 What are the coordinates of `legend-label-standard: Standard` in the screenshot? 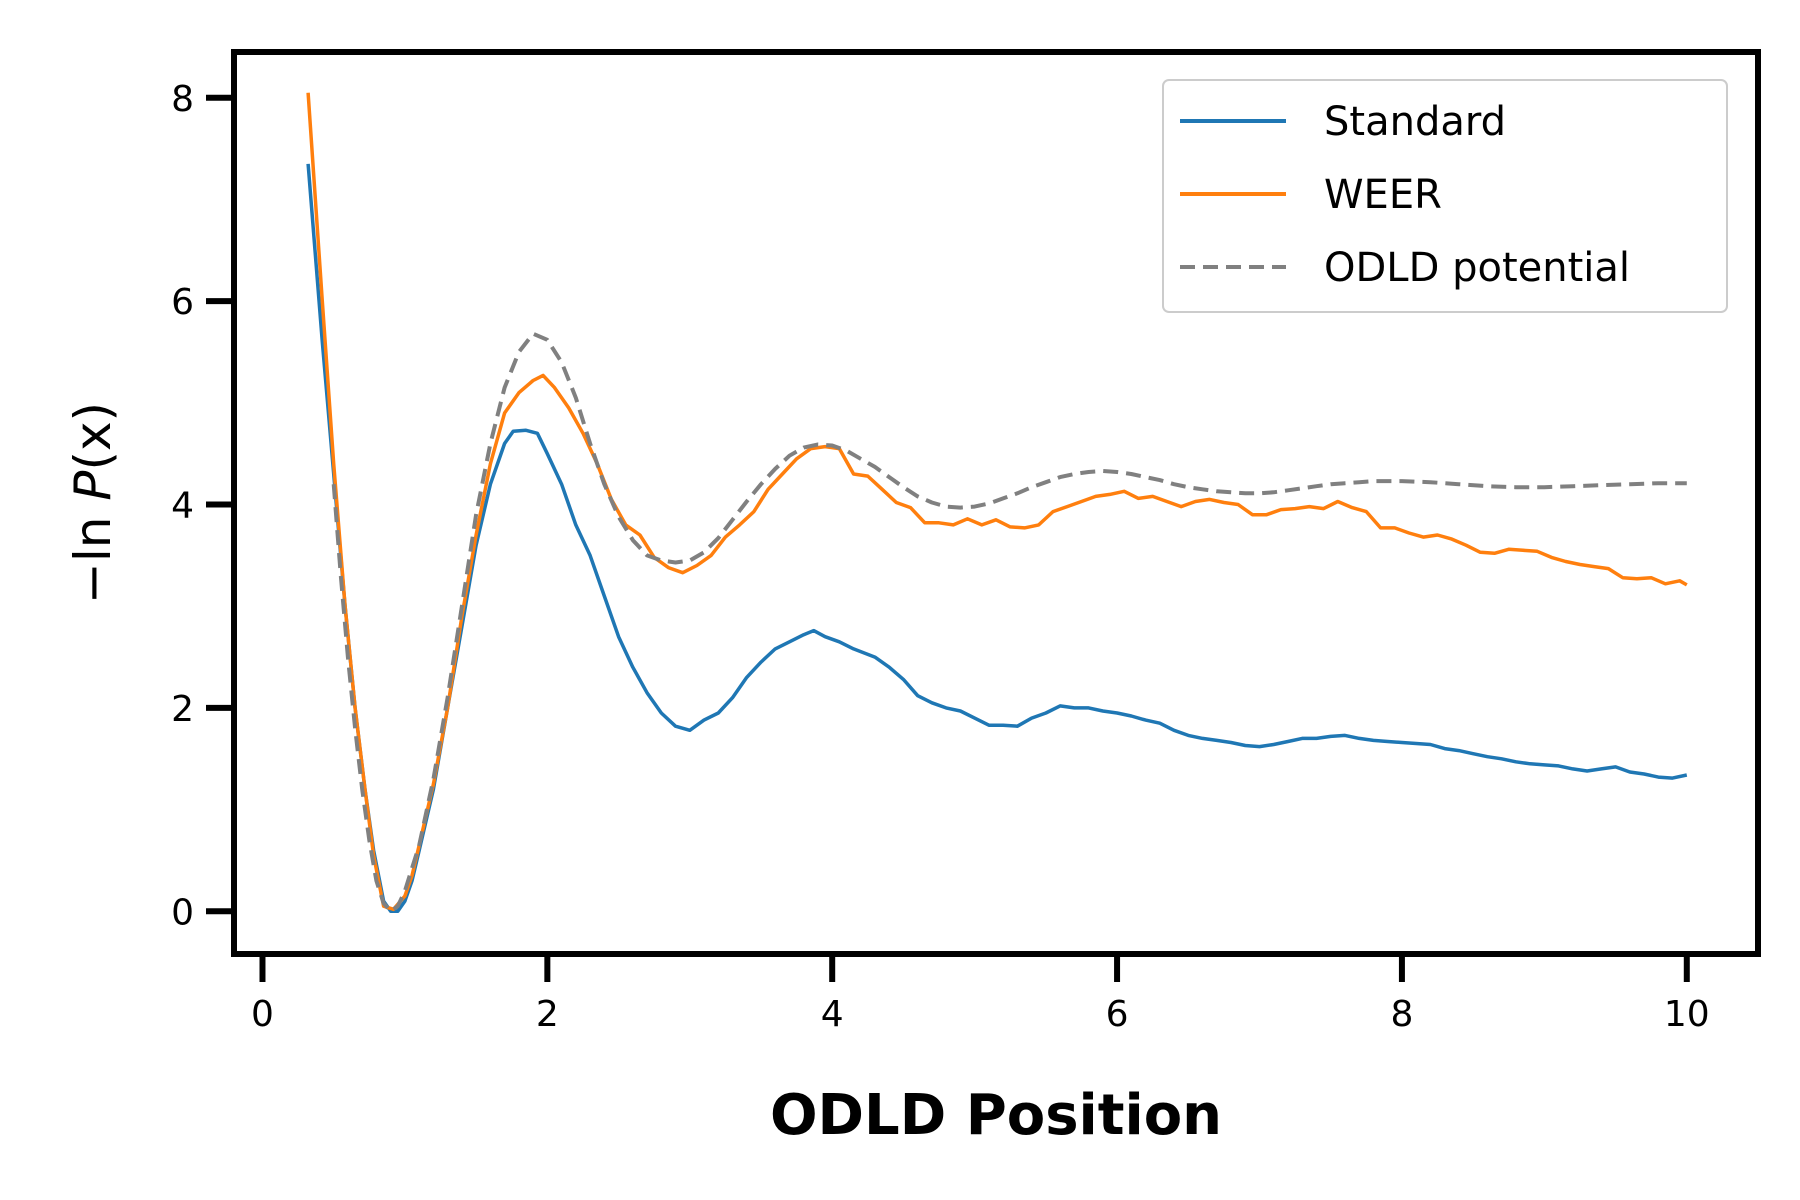 It's located at (1415, 122).